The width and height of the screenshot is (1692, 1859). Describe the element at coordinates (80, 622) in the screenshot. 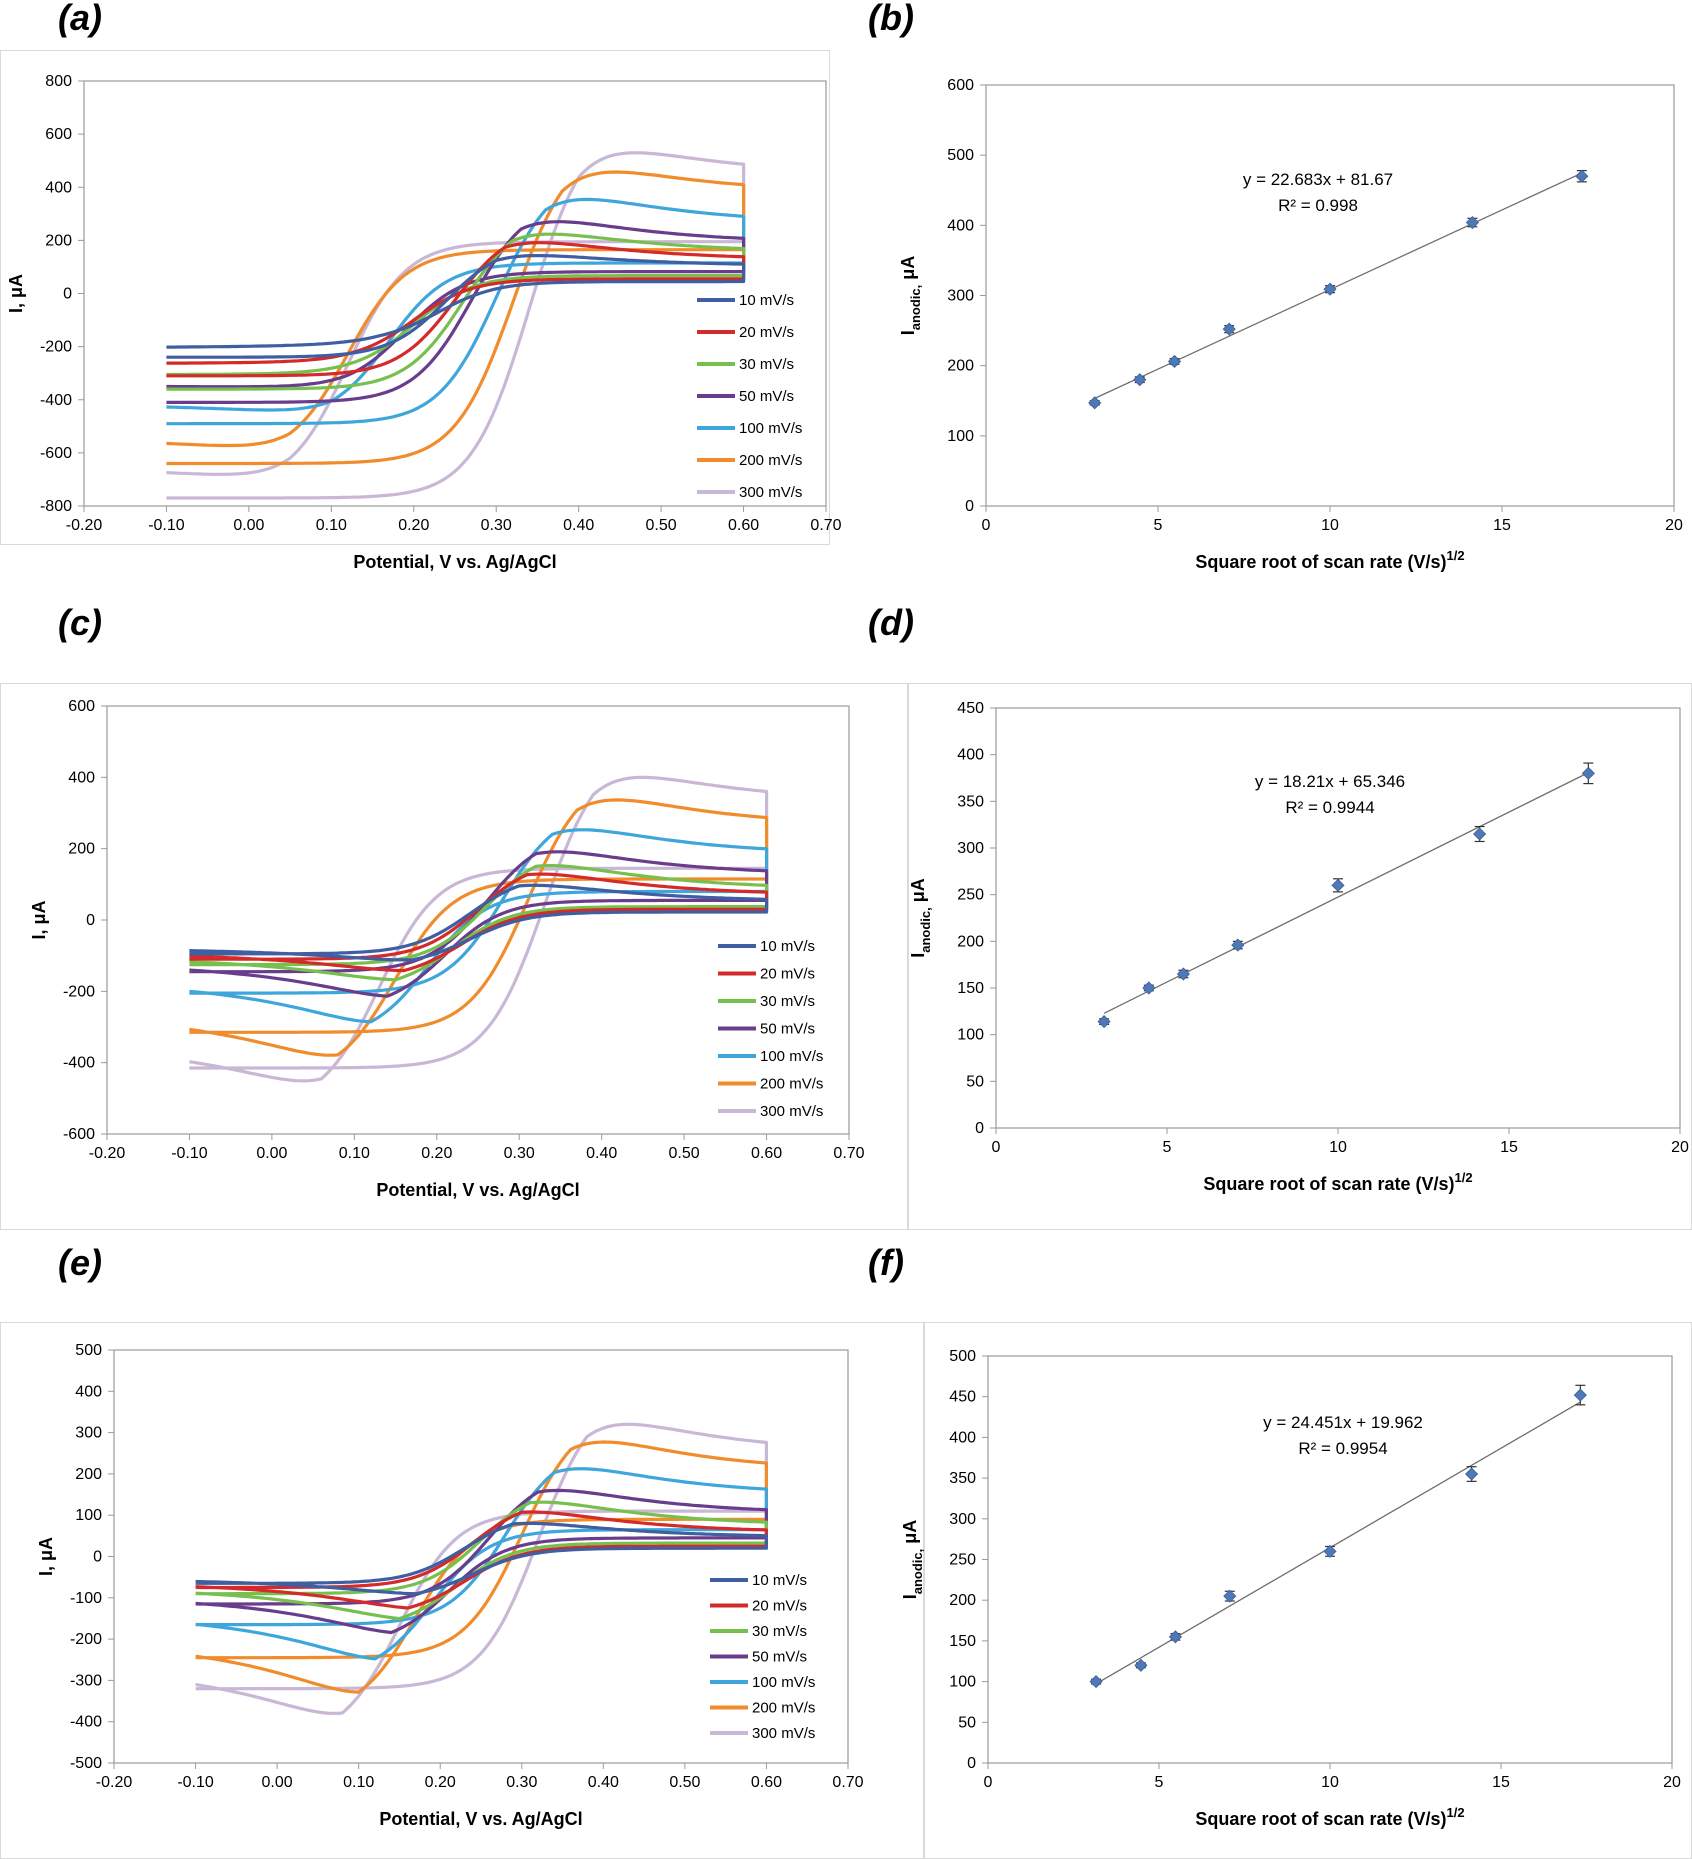

I see `panel-label: (c)` at that location.